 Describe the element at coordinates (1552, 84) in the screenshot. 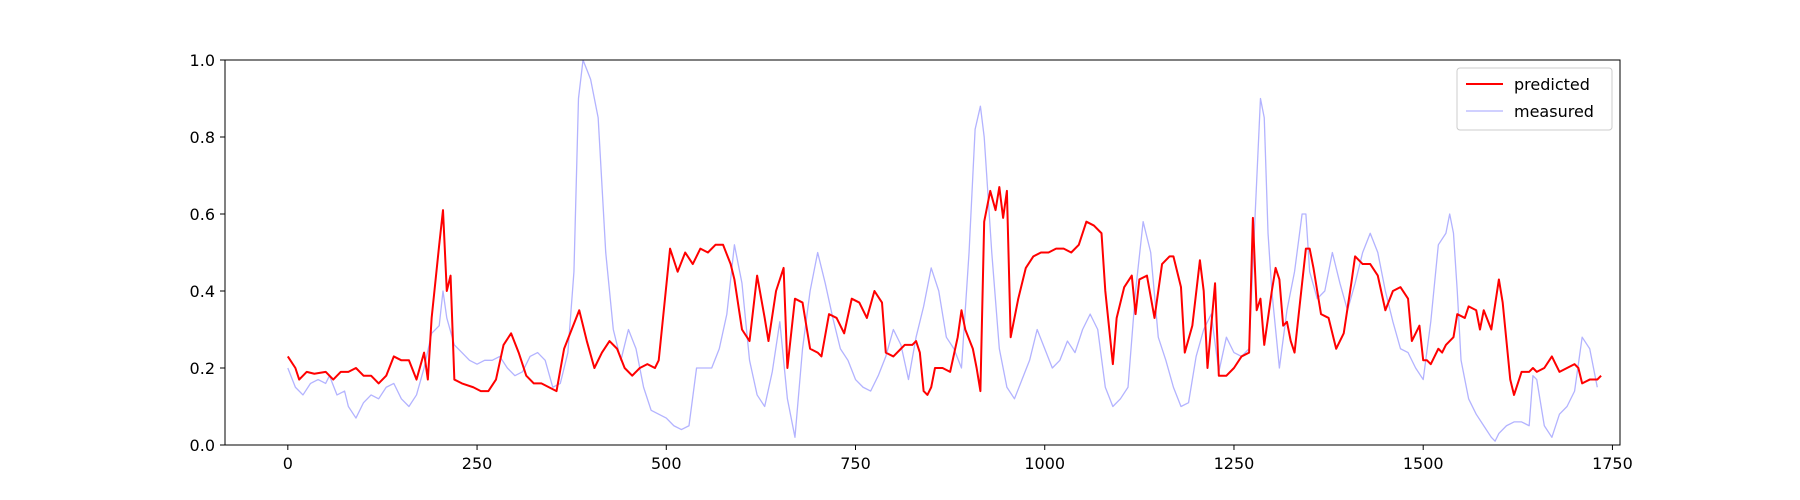

I see `legend-label-predicted: predicted` at that location.